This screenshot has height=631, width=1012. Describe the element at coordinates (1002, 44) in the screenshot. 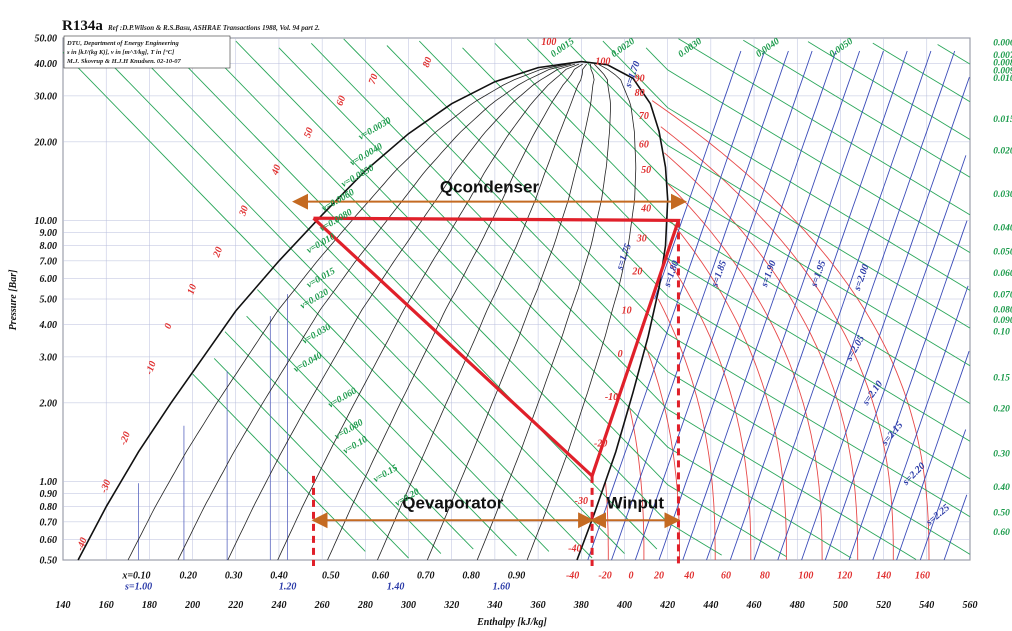

I see `volume-label: 0.0060` at that location.